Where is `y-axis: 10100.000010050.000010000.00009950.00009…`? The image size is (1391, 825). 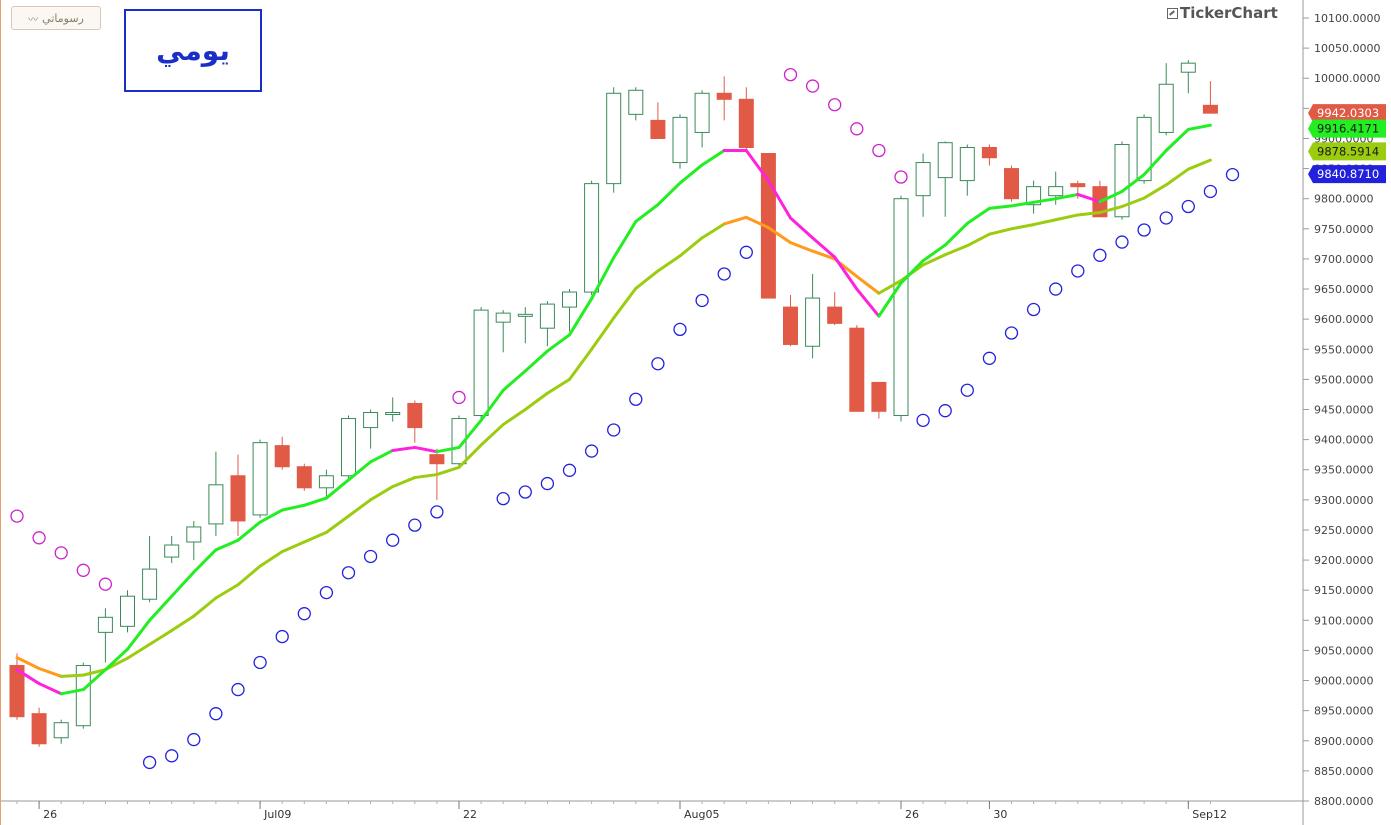 y-axis: 10100.000010050.000010000.00009950.00009… is located at coordinates (1341, 412).